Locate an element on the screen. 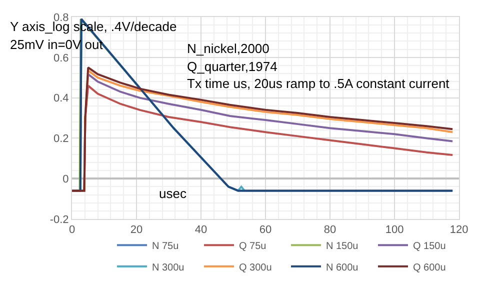  legend-label: Q 150u is located at coordinates (429, 246).